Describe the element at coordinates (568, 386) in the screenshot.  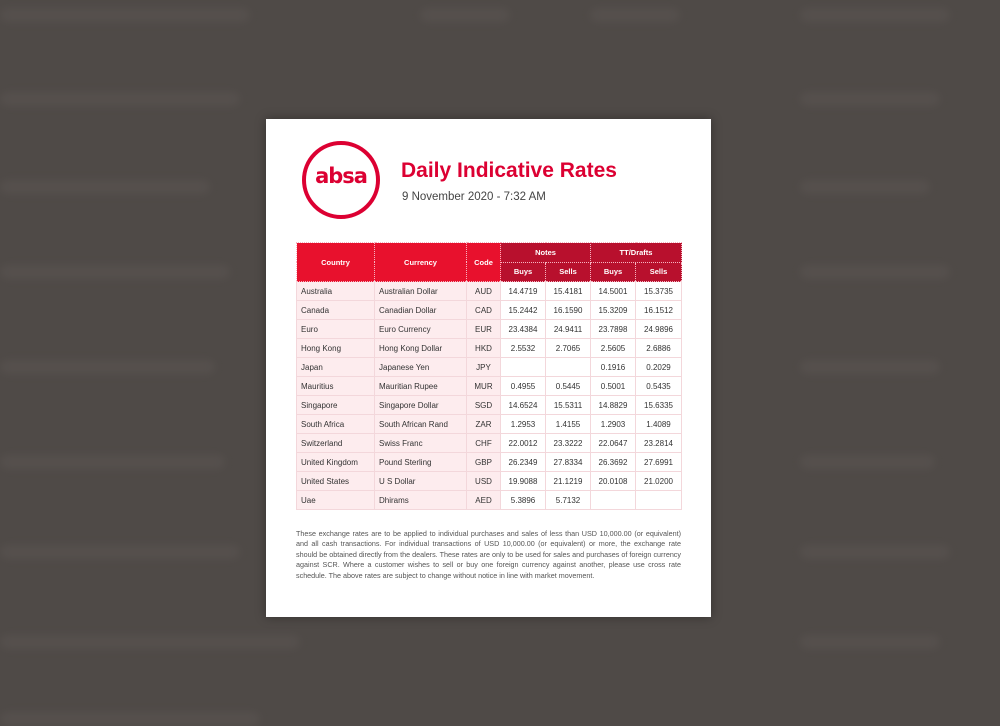
I see `notes-sells-cell: 0.5445` at that location.